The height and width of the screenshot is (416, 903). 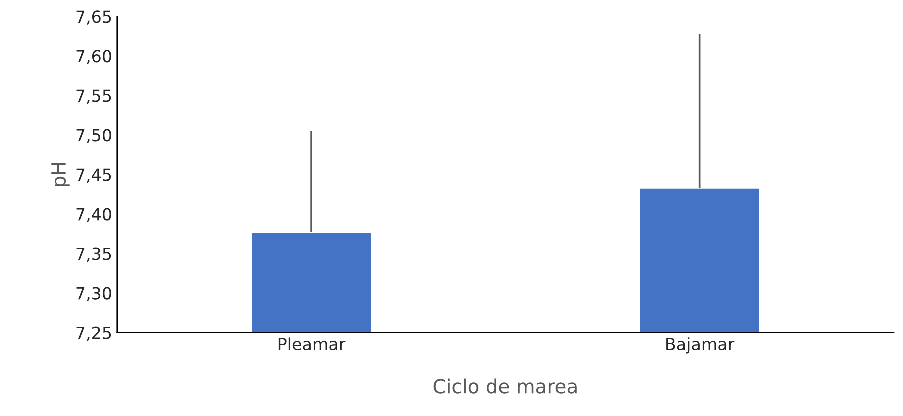 I want to click on x-tick-label: Bajamar, so click(x=700, y=346).